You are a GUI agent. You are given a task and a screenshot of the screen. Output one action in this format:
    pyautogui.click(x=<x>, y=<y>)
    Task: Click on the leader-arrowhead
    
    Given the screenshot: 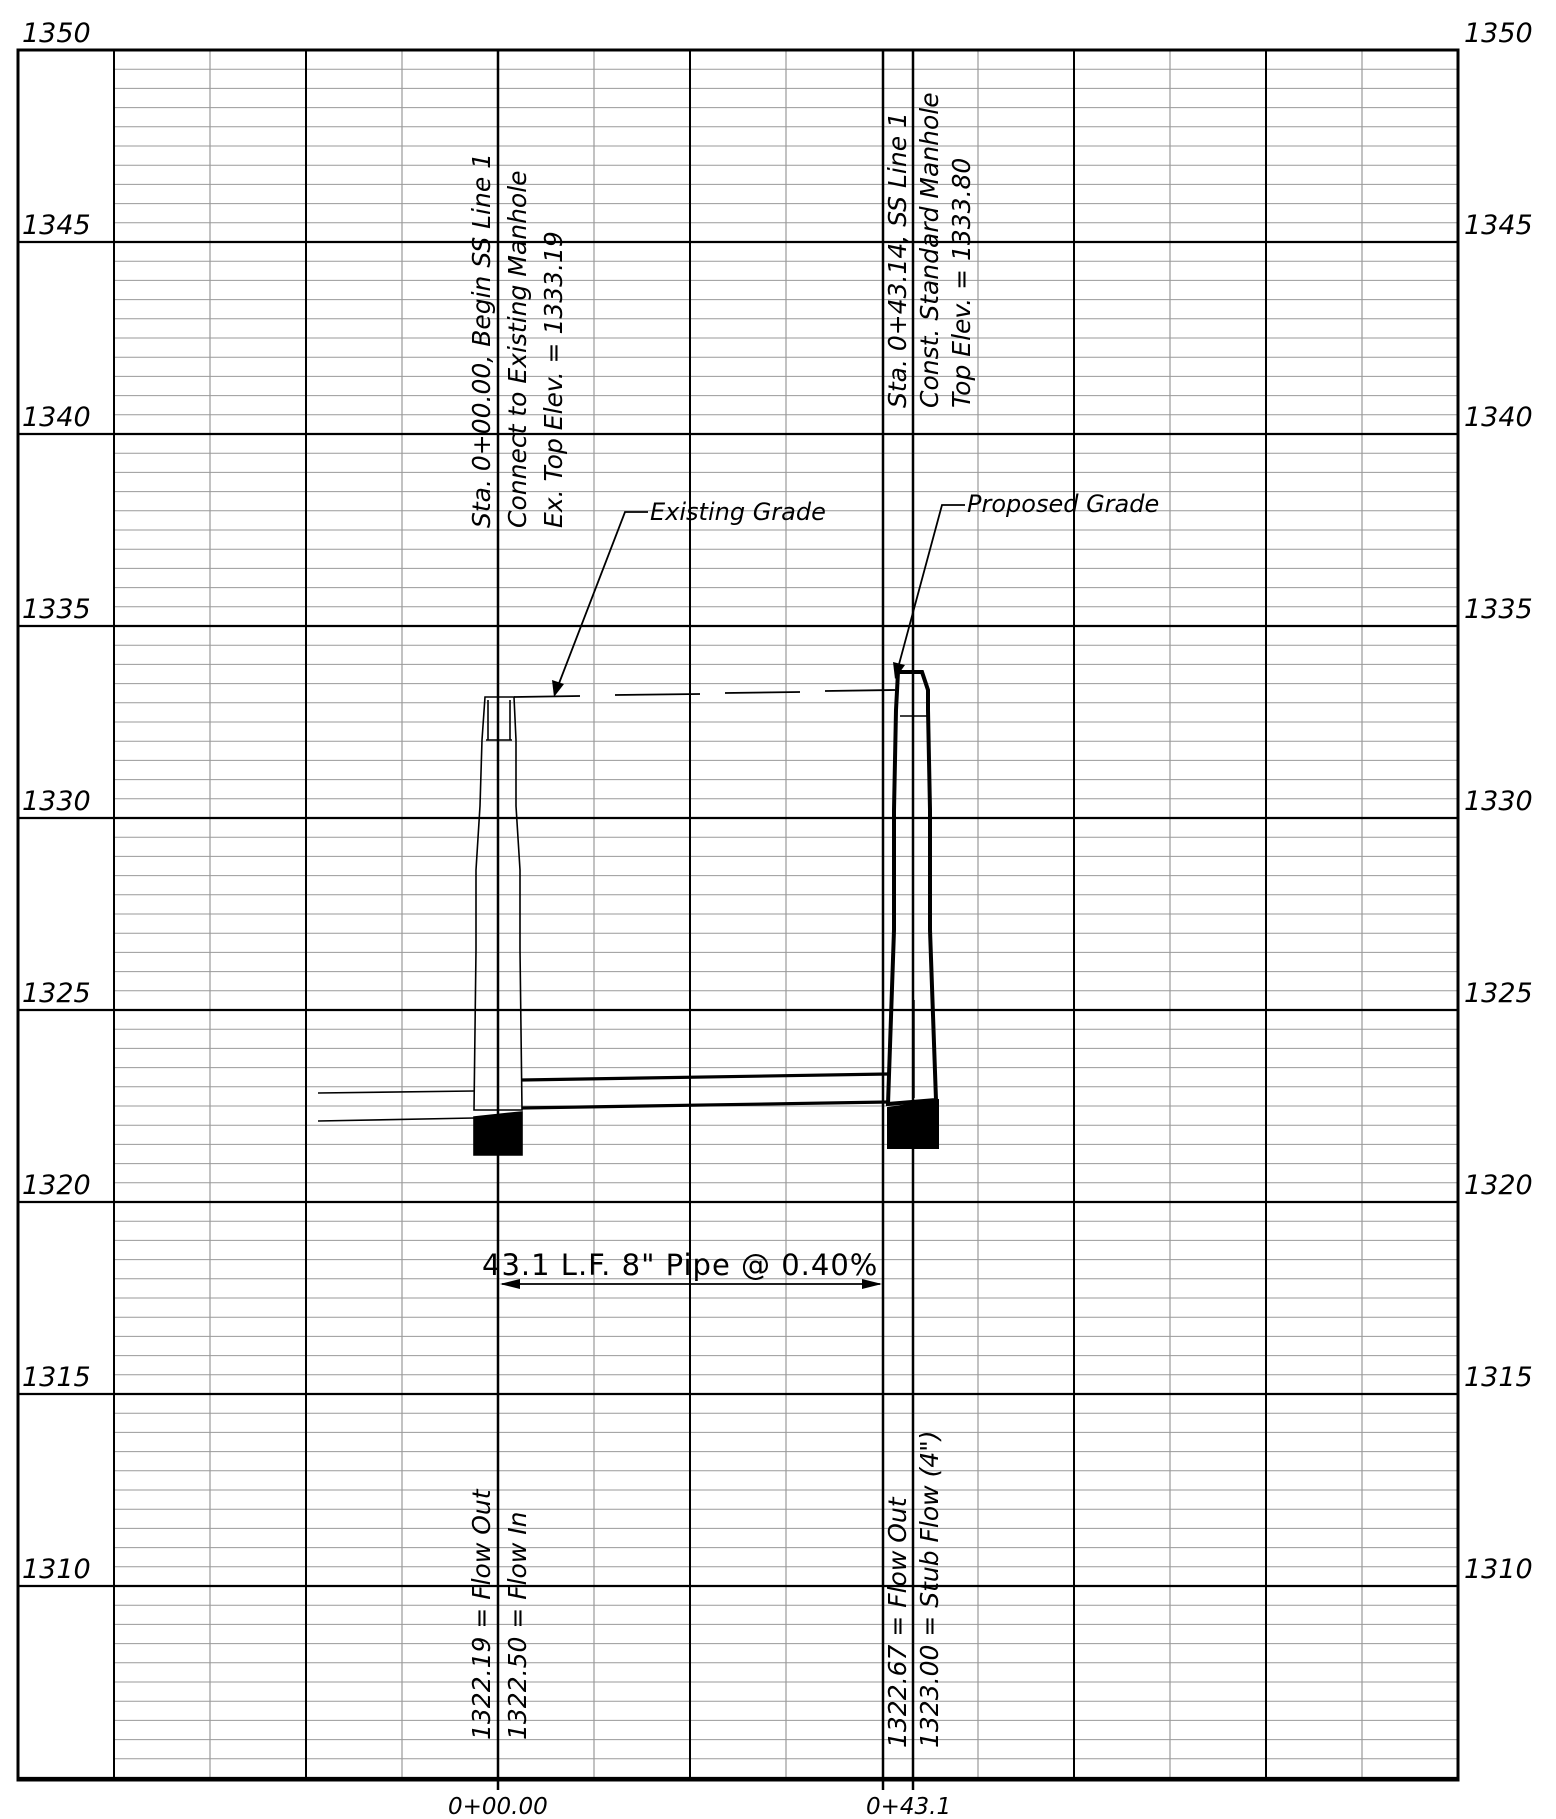 What is the action you would take?
    pyautogui.click(x=558, y=688)
    